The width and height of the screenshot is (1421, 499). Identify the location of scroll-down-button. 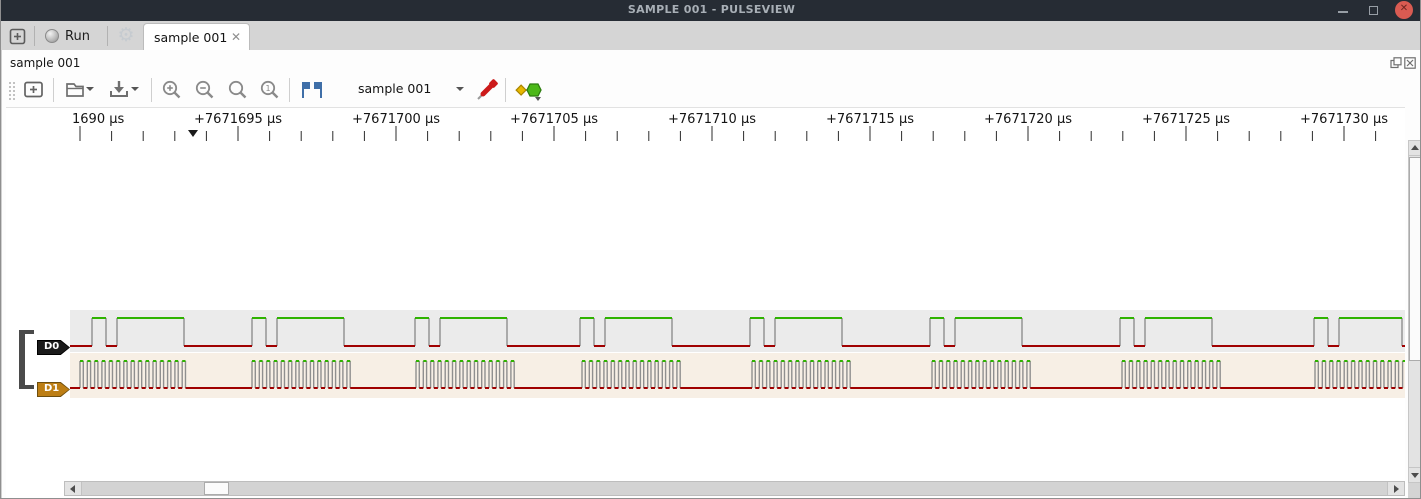
(1414, 474).